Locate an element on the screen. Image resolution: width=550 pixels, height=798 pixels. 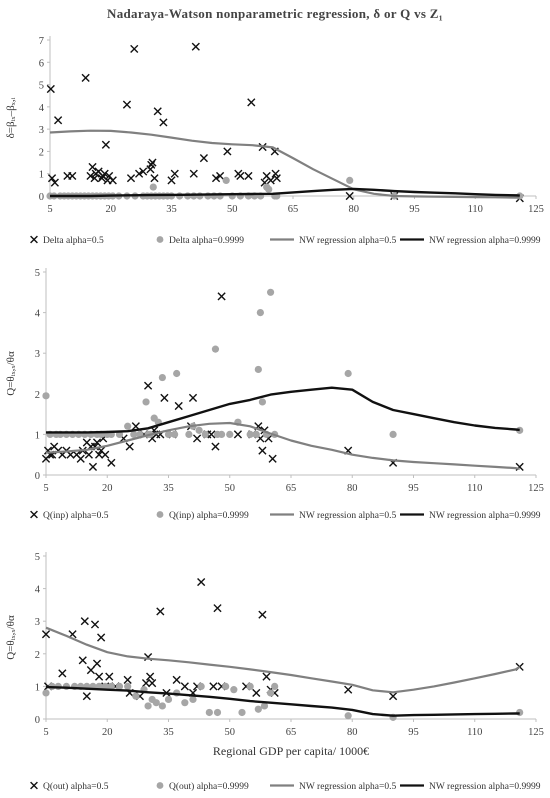
x-tick-label: 80 is located at coordinates (352, 732).